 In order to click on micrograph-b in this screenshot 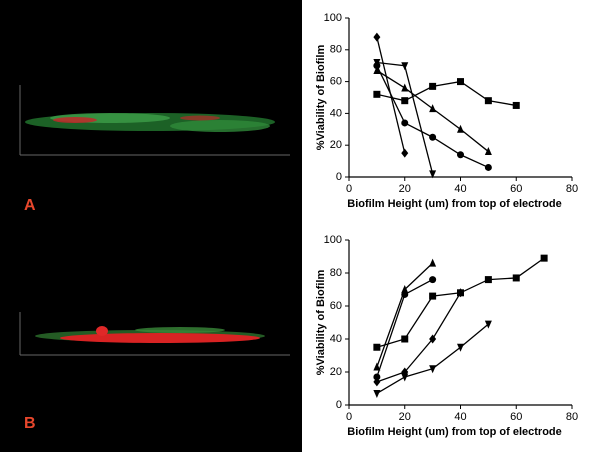, I will do `click(154, 334)`.